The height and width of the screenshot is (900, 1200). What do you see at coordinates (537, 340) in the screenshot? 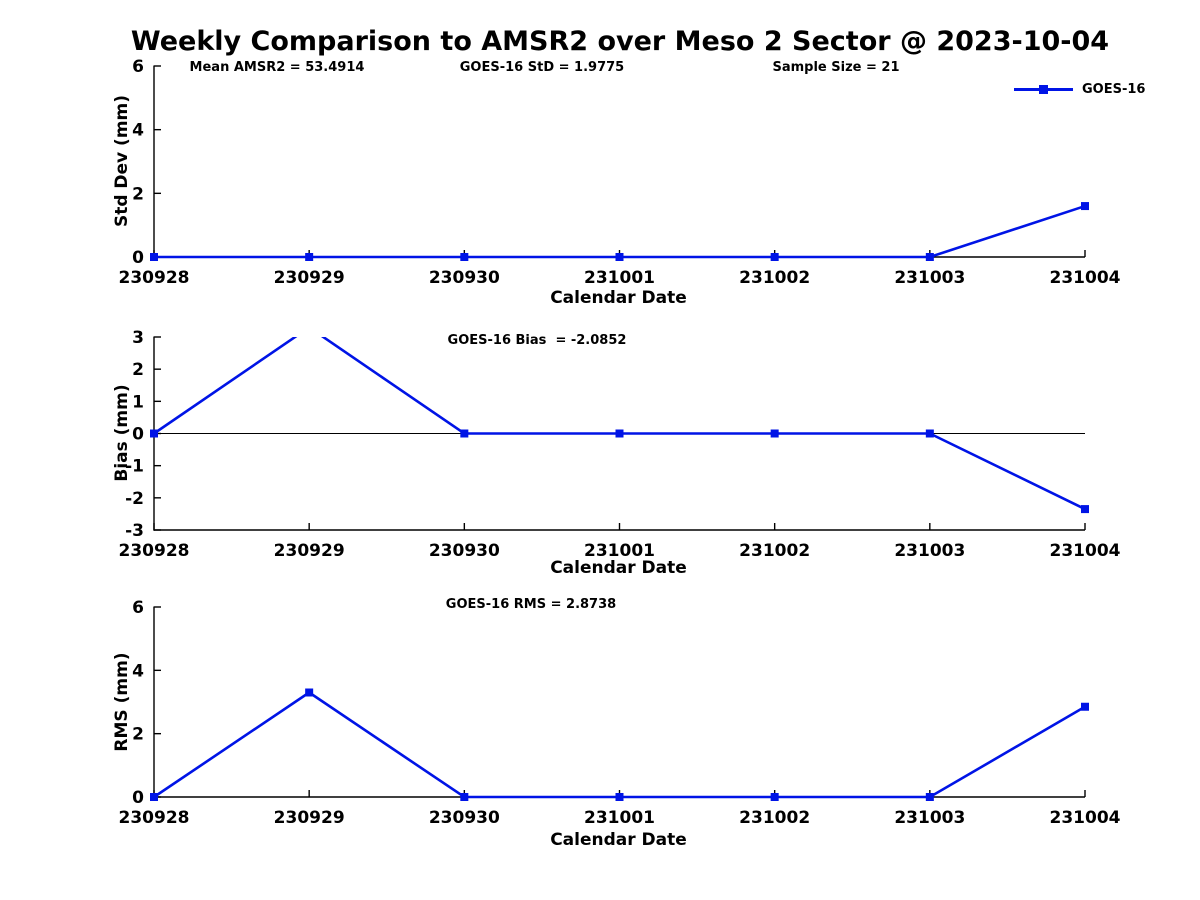
I see `annotation-goes16-bias: GOES-16 Bias = -2.0852` at bounding box center [537, 340].